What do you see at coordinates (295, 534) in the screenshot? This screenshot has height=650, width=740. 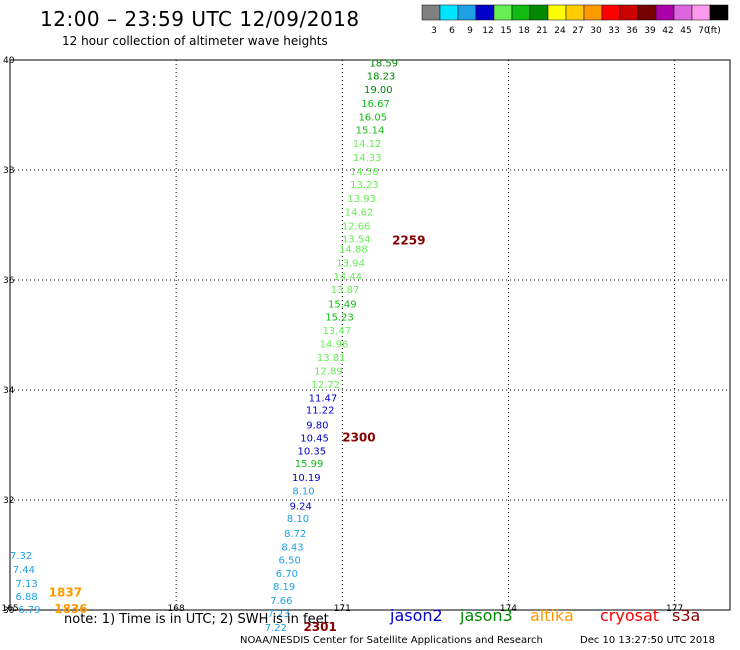 I see `wave-height-label: 8.72` at bounding box center [295, 534].